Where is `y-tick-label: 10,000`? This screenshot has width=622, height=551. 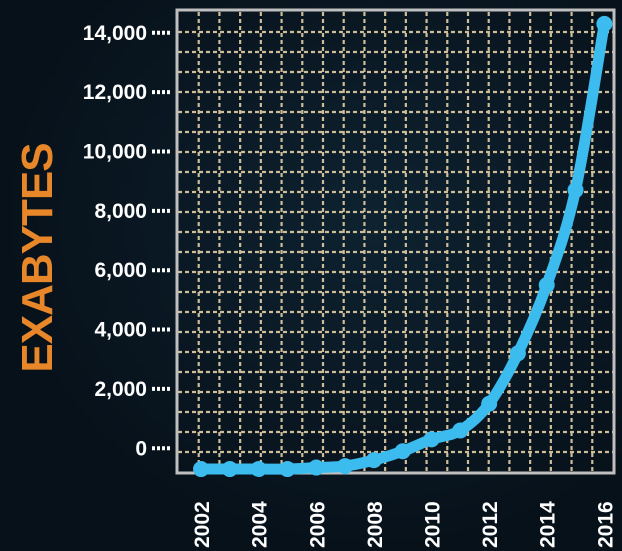 y-tick-label: 10,000 is located at coordinates (115, 151).